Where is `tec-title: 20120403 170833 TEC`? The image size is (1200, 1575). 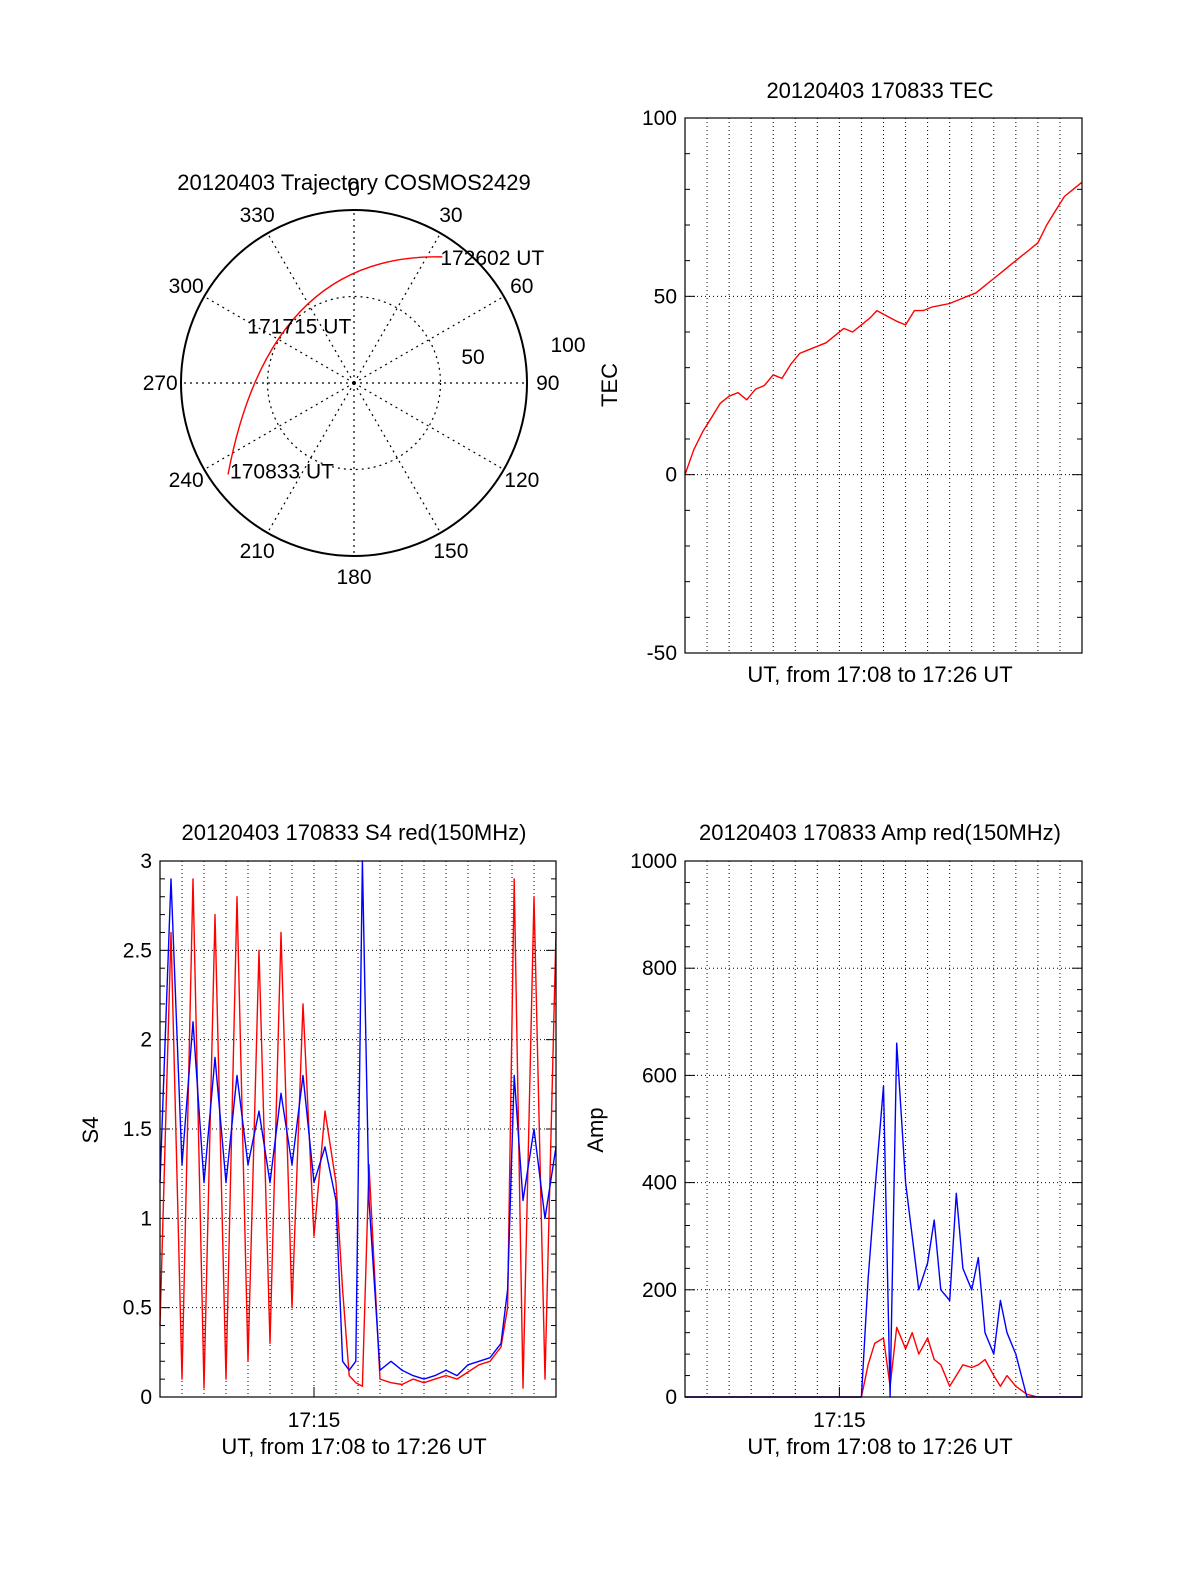
tec-title: 20120403 170833 TEC is located at coordinates (879, 90).